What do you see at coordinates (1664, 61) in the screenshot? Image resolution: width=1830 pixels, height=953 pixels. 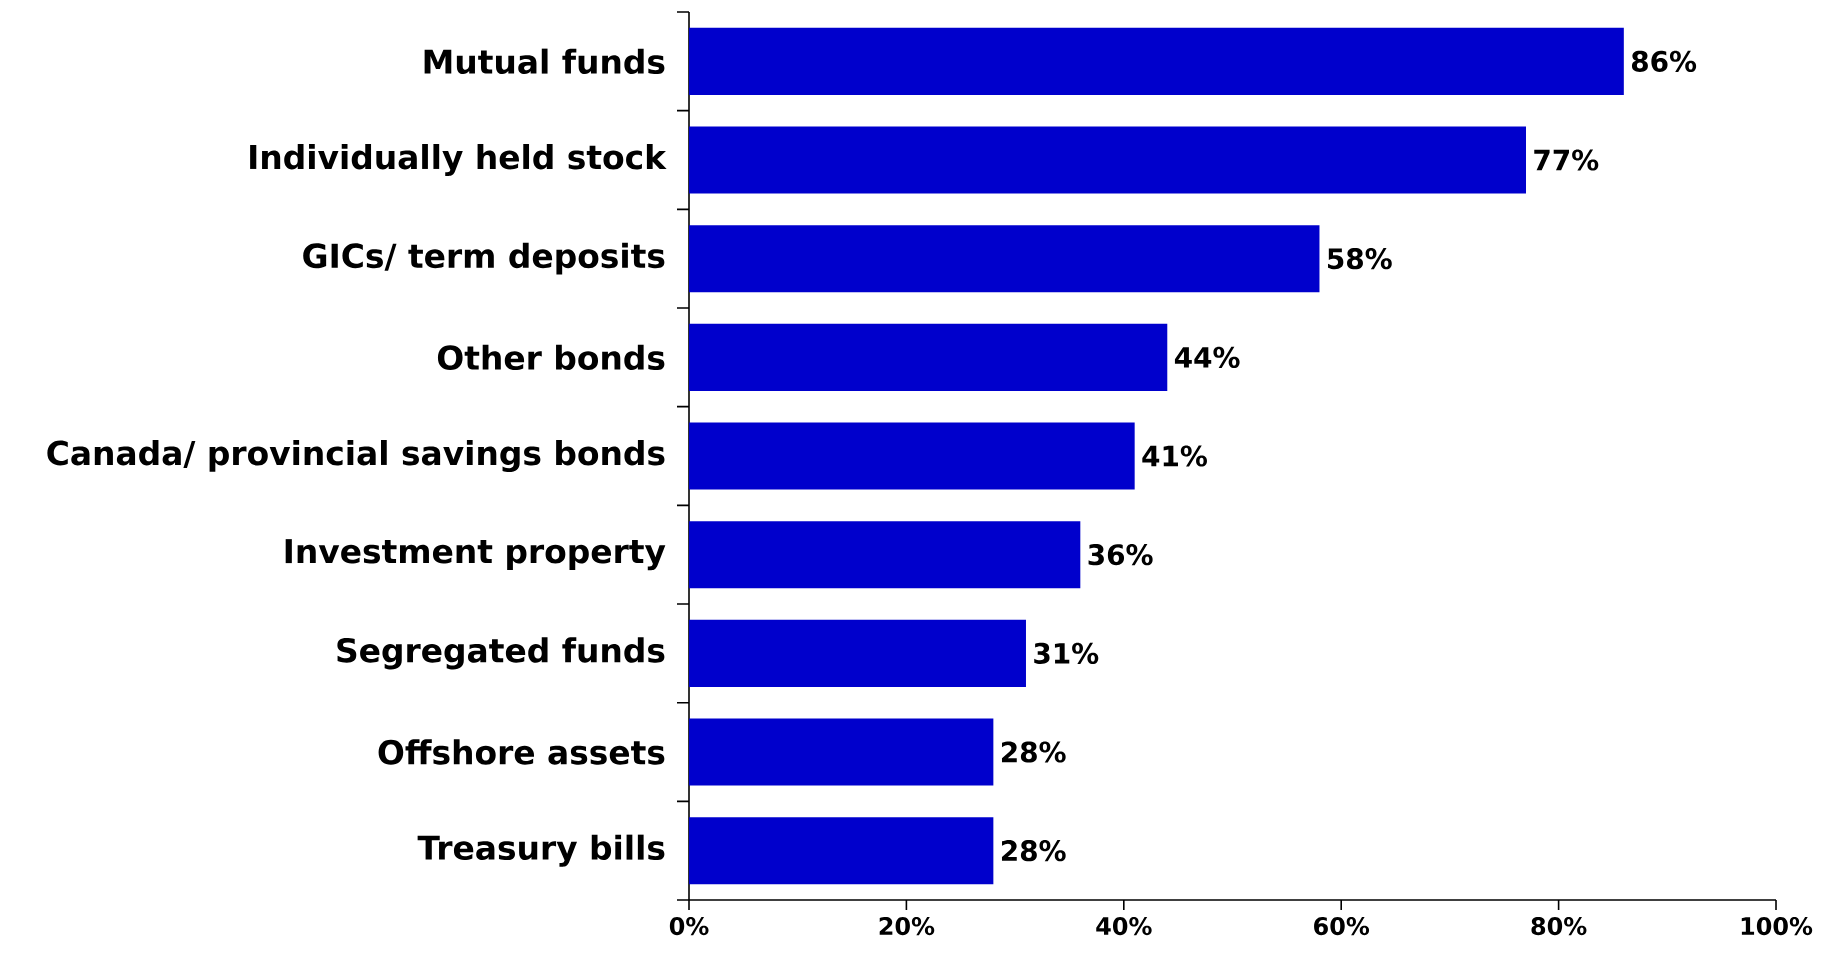 I see `data-label: 86%` at bounding box center [1664, 61].